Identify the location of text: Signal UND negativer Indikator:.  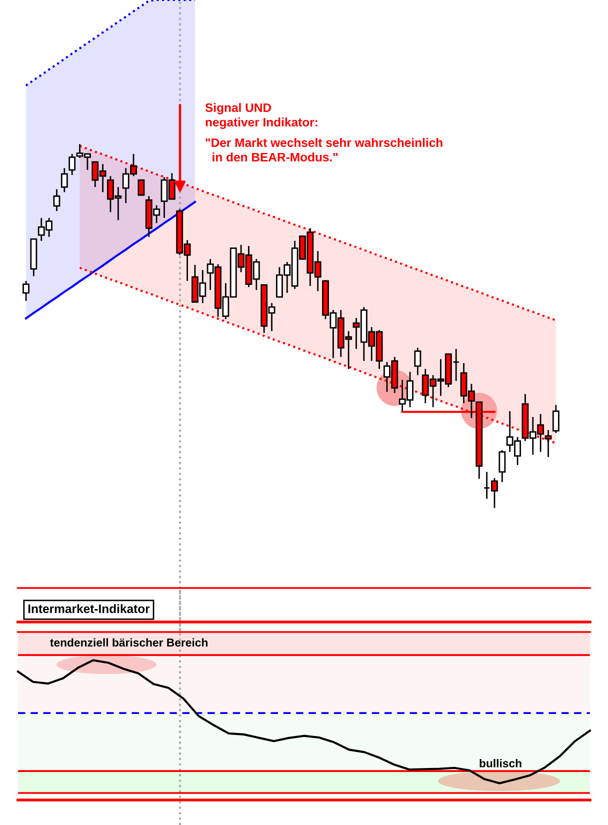
(261, 116).